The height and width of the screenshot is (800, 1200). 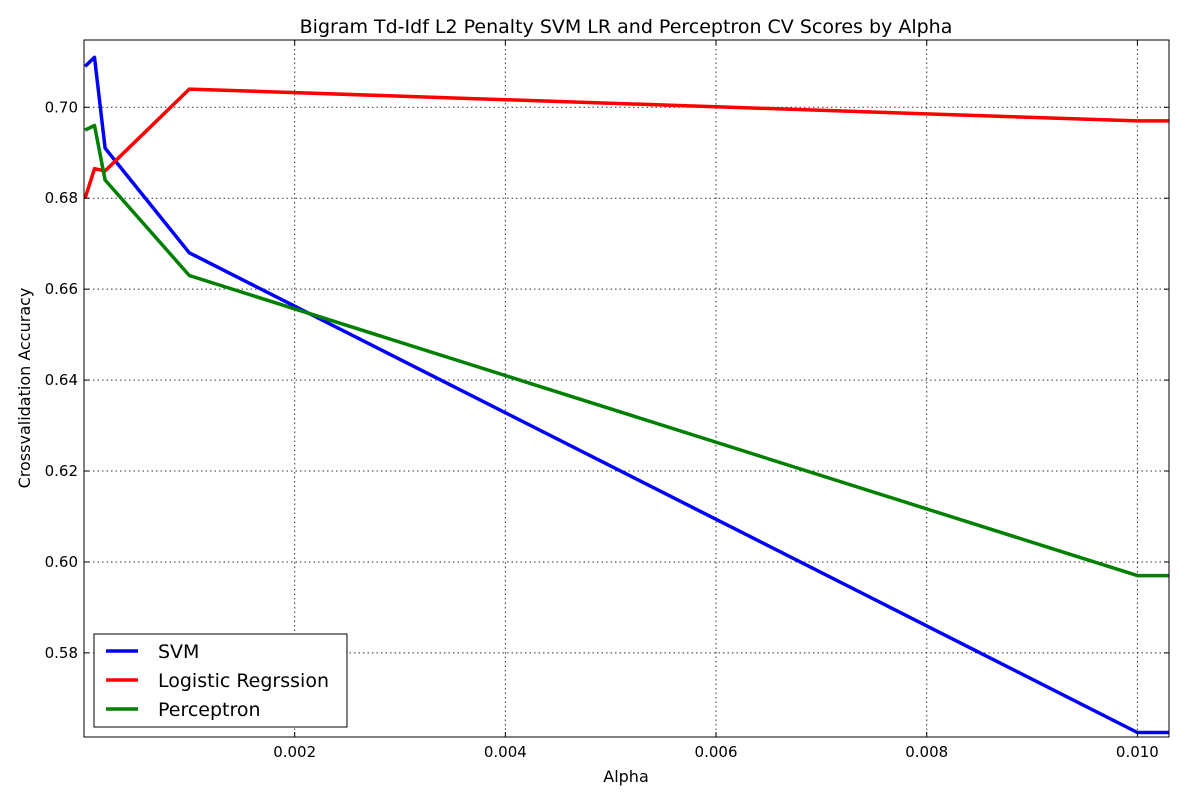 I want to click on y-tick-label: 0.66, so click(x=61, y=289).